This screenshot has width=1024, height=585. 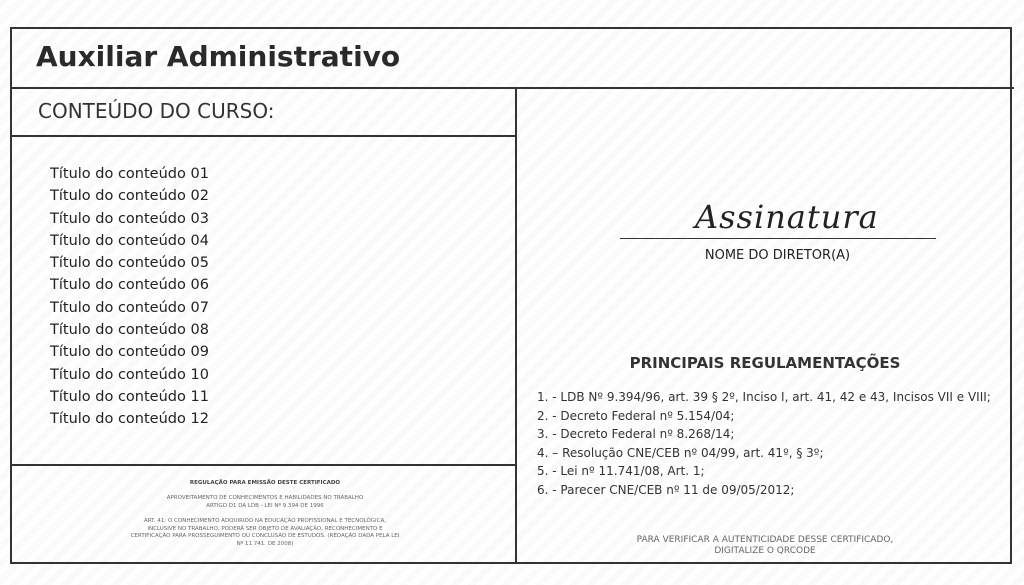 What do you see at coordinates (129, 263) in the screenshot?
I see `list-item: Título do conteúdo 05` at bounding box center [129, 263].